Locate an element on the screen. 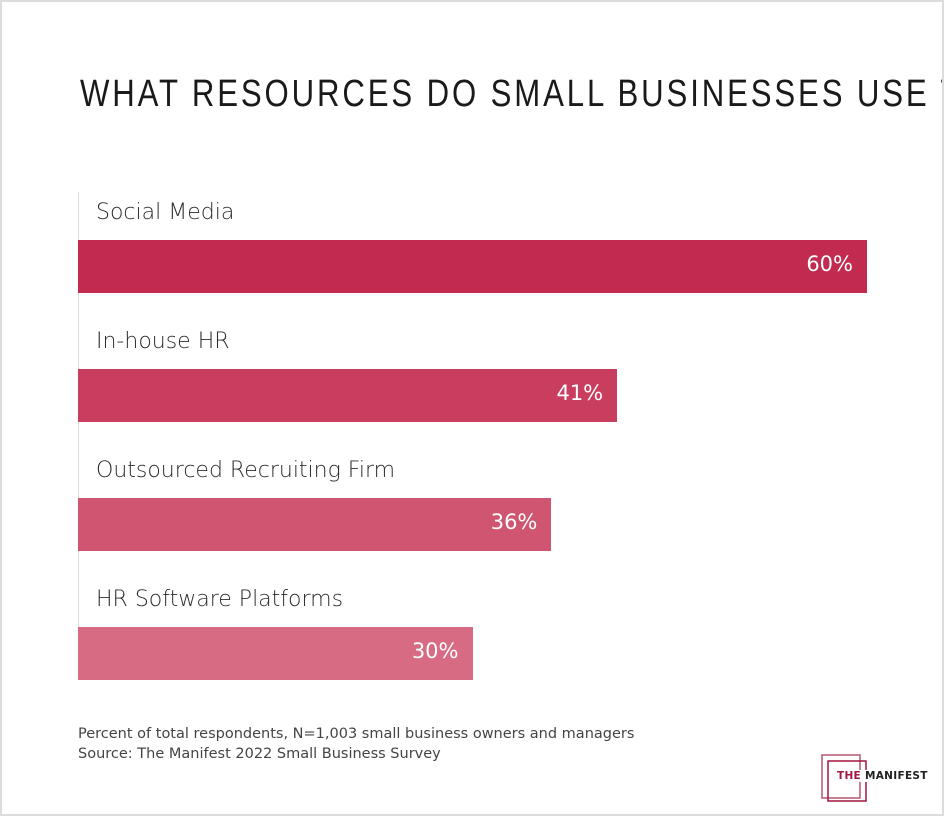 The image size is (944, 816). bar: 41% is located at coordinates (348, 395).